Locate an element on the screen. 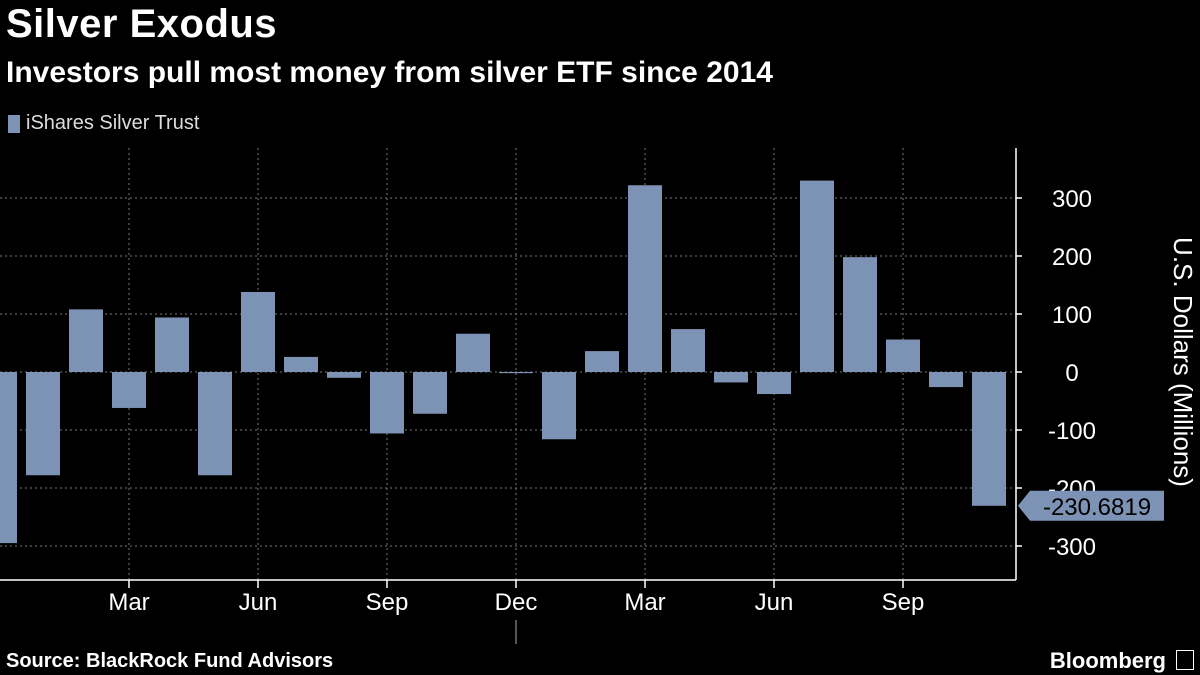  y-tick-label: 300 is located at coordinates (1072, 199).